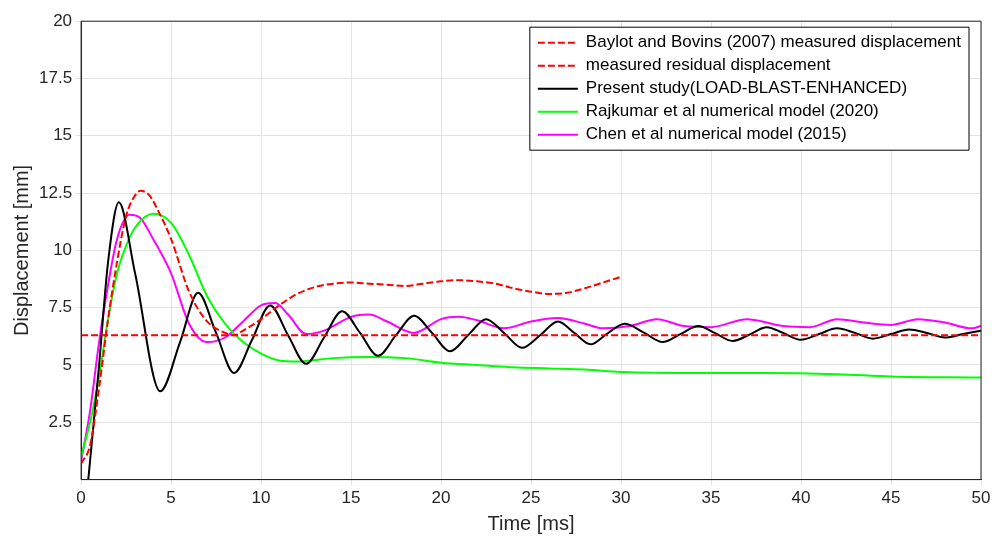 Image resolution: width=1003 pixels, height=544 pixels. Describe the element at coordinates (621, 498) in the screenshot. I see `x-tick-label: 30` at that location.